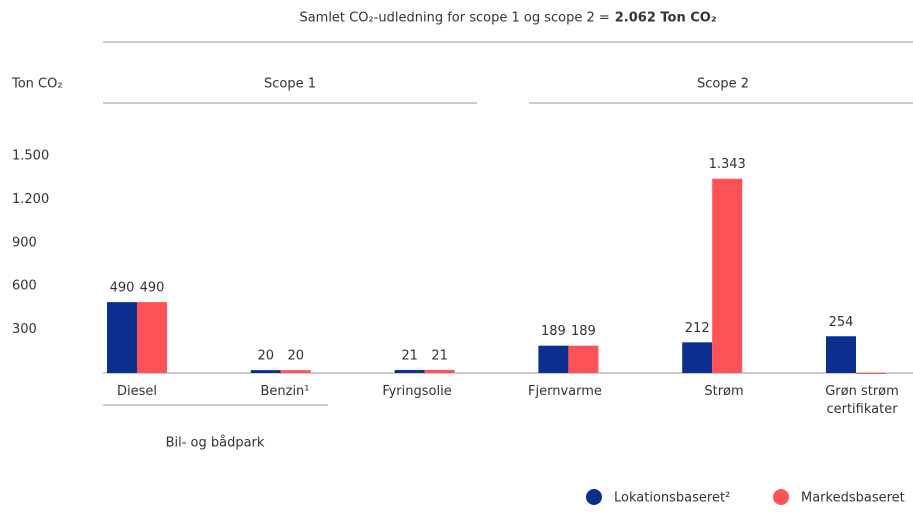 The image size is (913, 512). What do you see at coordinates (727, 164) in the screenshot?
I see `value-label: 1.343` at bounding box center [727, 164].